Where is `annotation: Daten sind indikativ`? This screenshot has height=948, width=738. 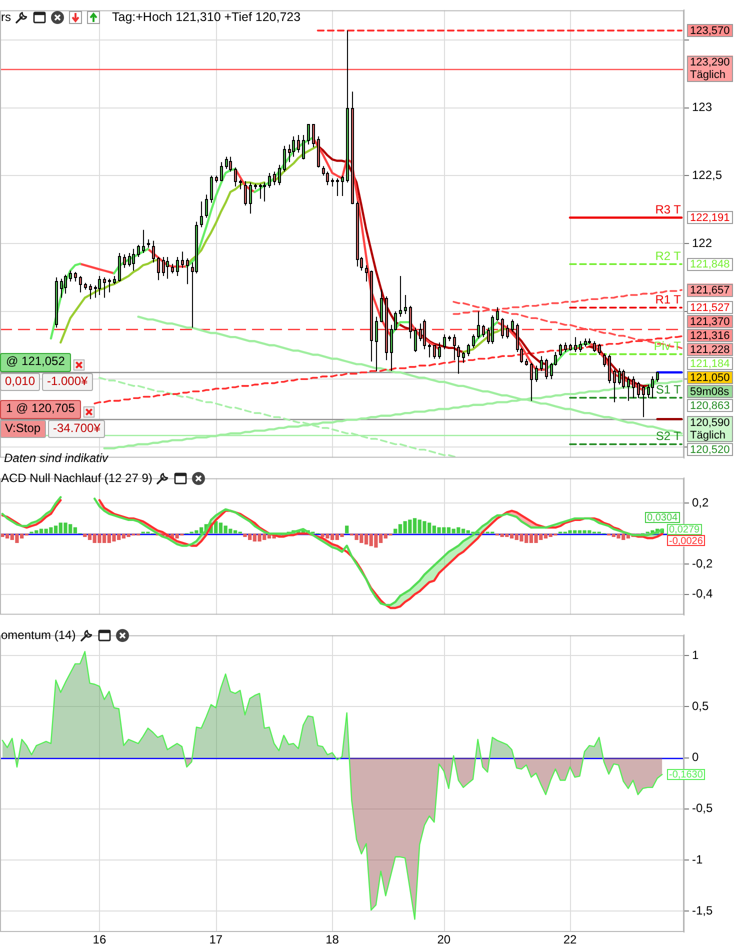 annotation: Daten sind indikativ is located at coordinates (56, 458).